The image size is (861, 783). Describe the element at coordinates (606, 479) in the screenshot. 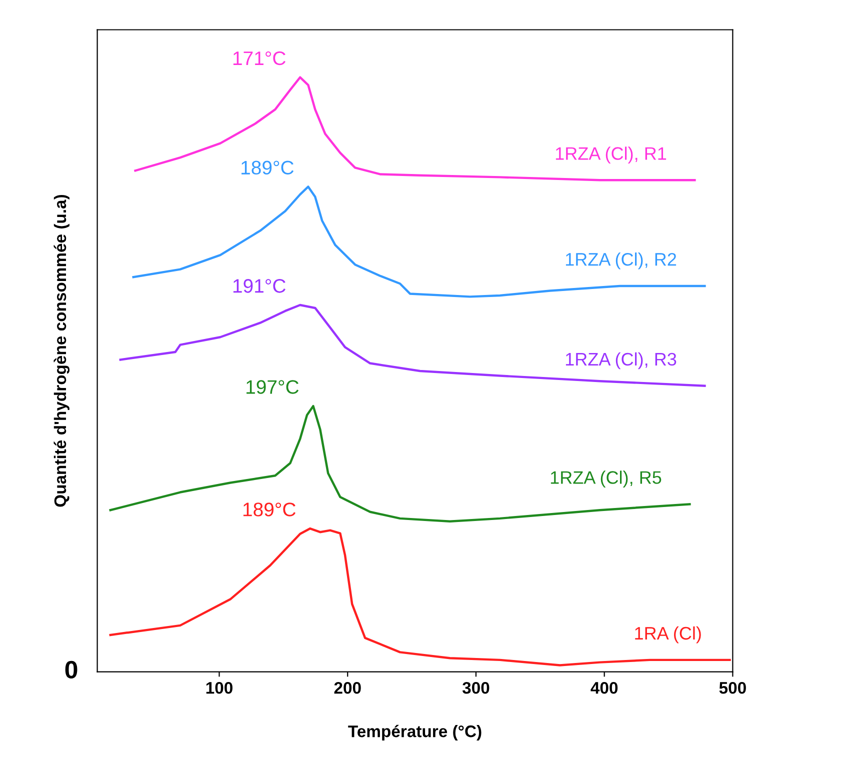

I see `series-label: 1RZA (Cl), R5` at that location.